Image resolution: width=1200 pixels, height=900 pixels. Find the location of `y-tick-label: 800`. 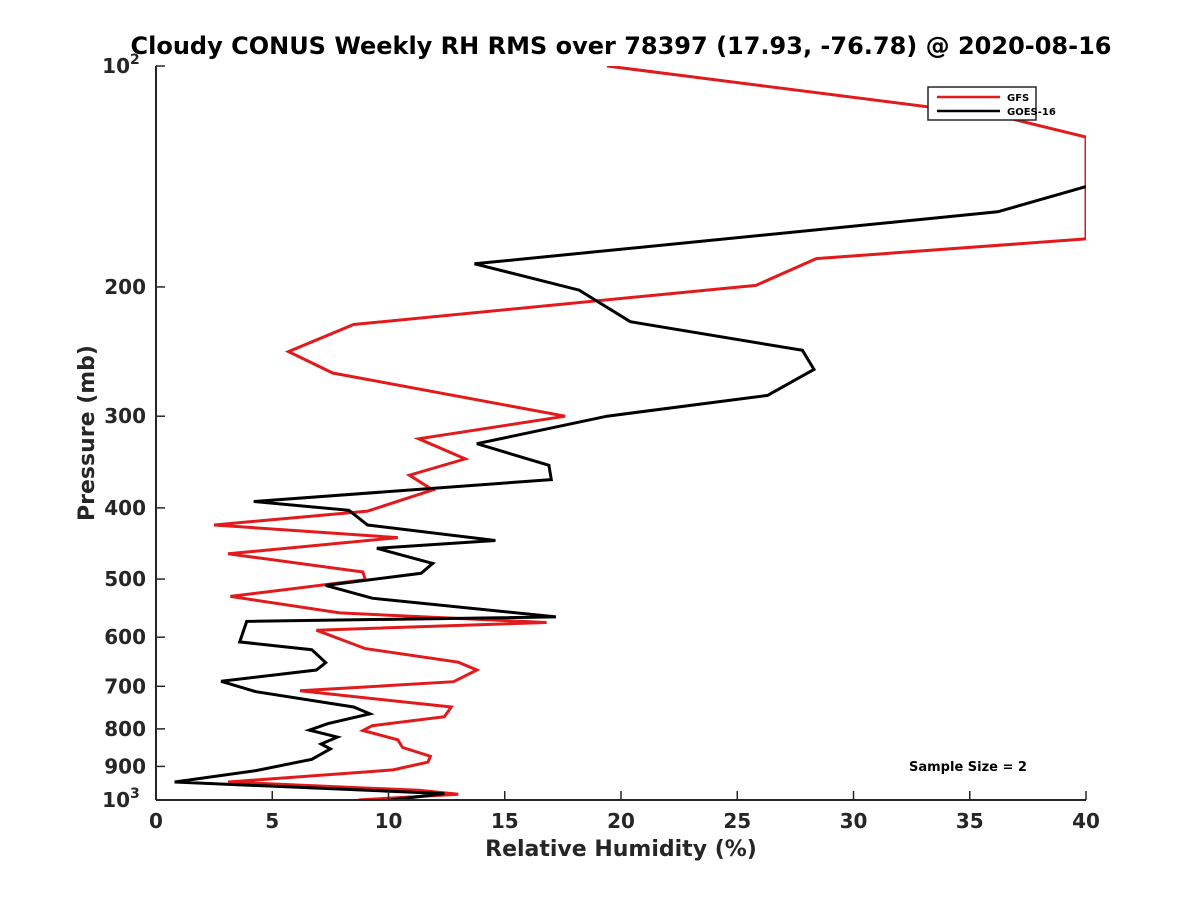

y-tick-label: 800 is located at coordinates (125, 729).